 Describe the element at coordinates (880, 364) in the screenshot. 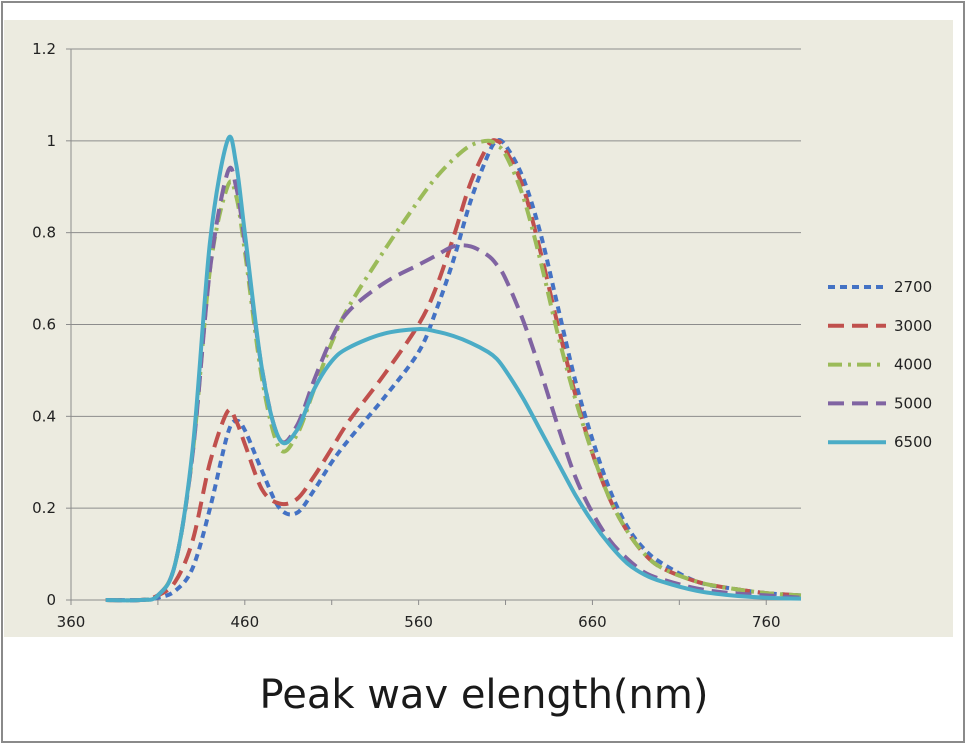

I see `legend: 2700 3000 4000 5000 6500` at that location.